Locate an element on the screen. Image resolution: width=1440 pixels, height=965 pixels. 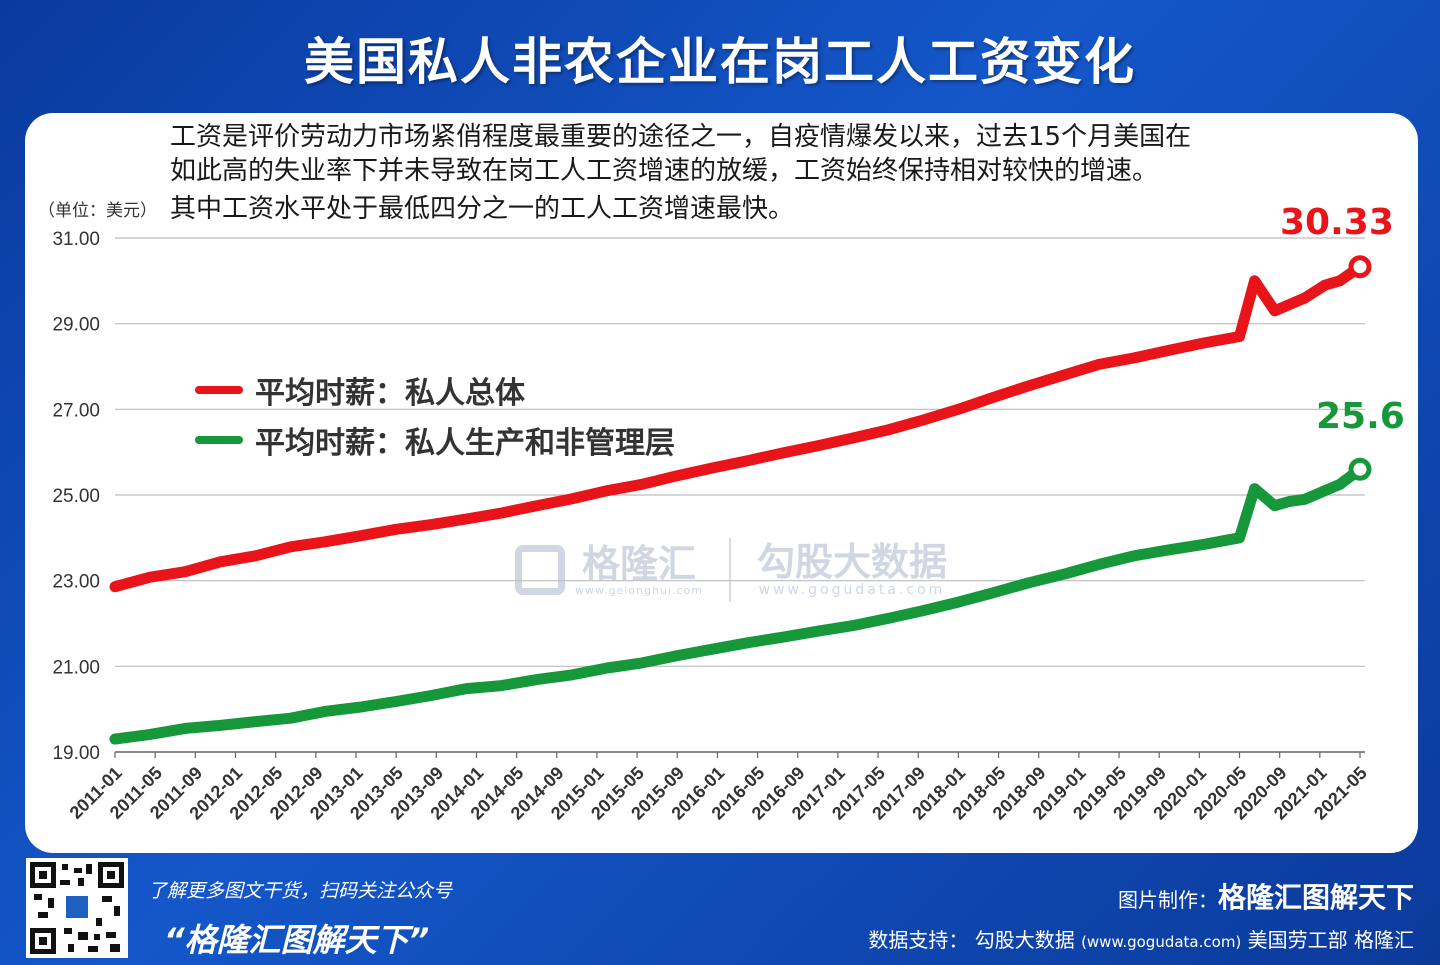
corner-brand: 格隆汇 is located at coordinates (1384, 940).